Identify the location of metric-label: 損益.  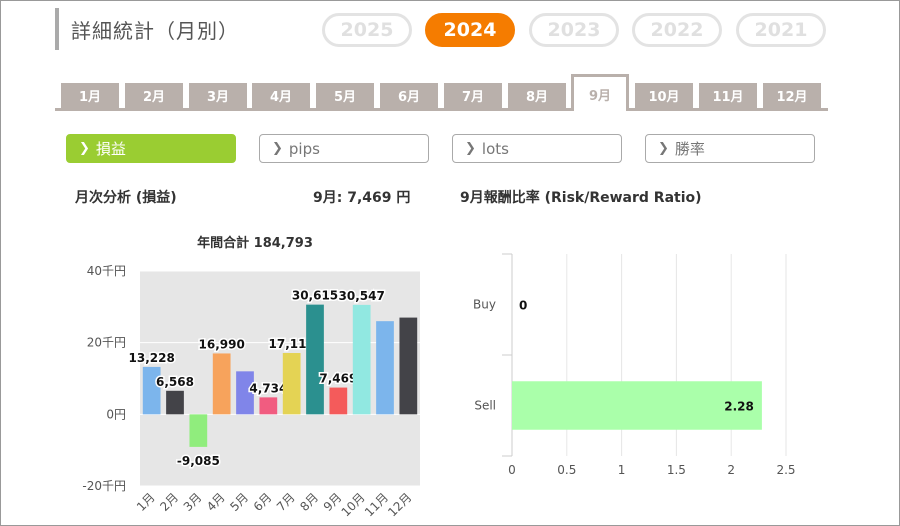
(110, 149).